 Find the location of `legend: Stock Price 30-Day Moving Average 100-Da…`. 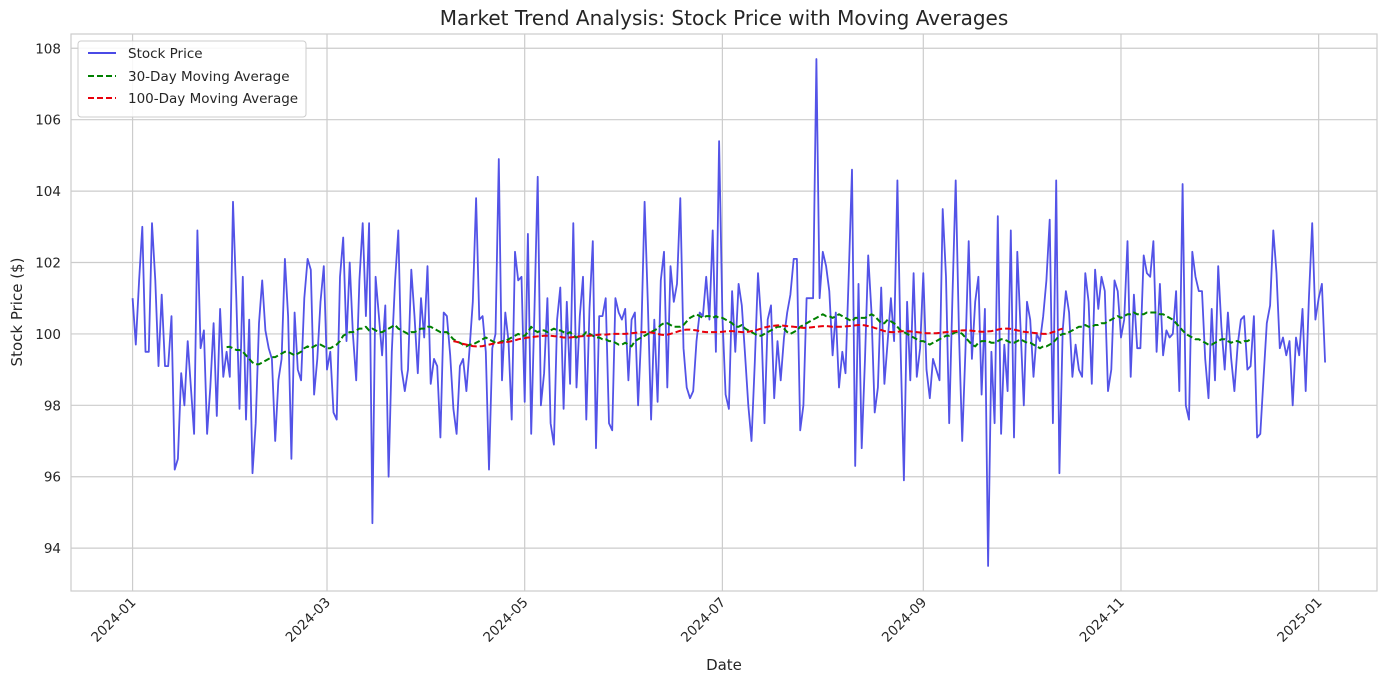

legend: Stock Price 30-Day Moving Average 100-Da… is located at coordinates (192, 79).